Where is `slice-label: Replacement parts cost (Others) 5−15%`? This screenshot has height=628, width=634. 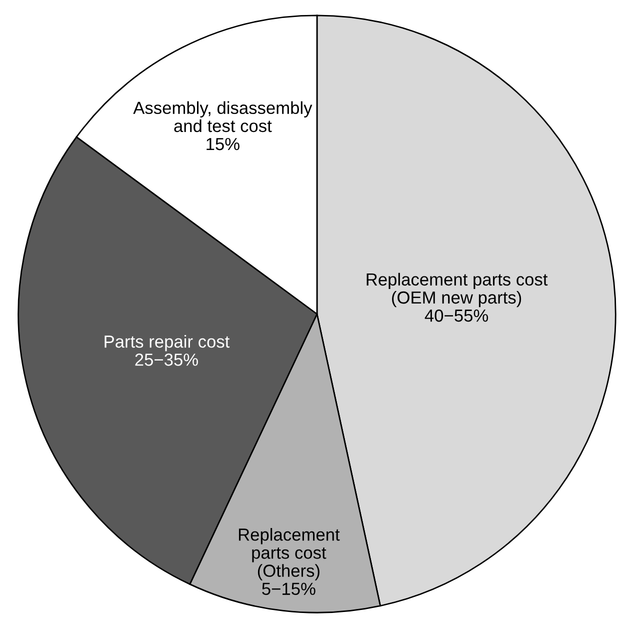 slice-label: Replacement parts cost (Others) 5−15% is located at coordinates (289, 561).